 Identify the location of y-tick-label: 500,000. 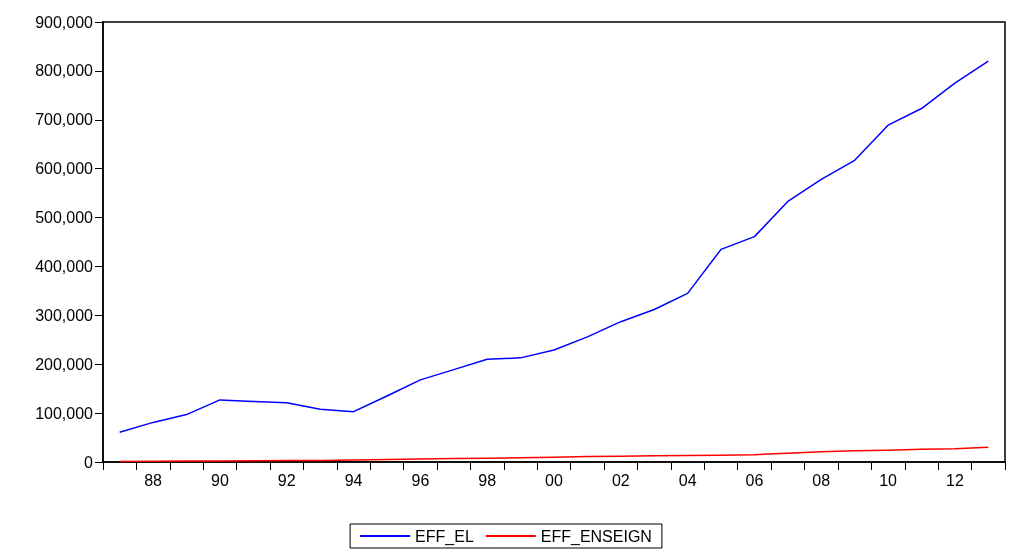
(64, 218).